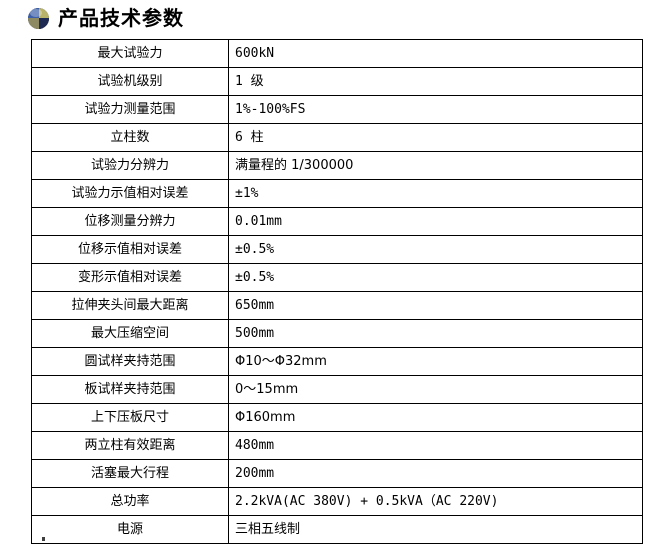  I want to click on table-row: 活塞最大行程 200mm, so click(337, 473).